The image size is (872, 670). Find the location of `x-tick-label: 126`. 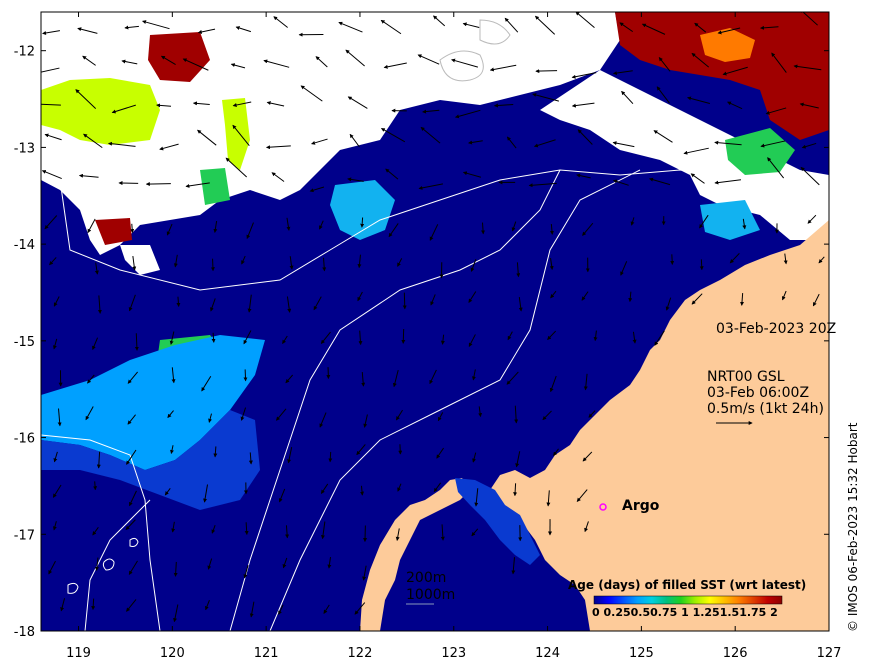

x-tick-label: 126 is located at coordinates (735, 653).